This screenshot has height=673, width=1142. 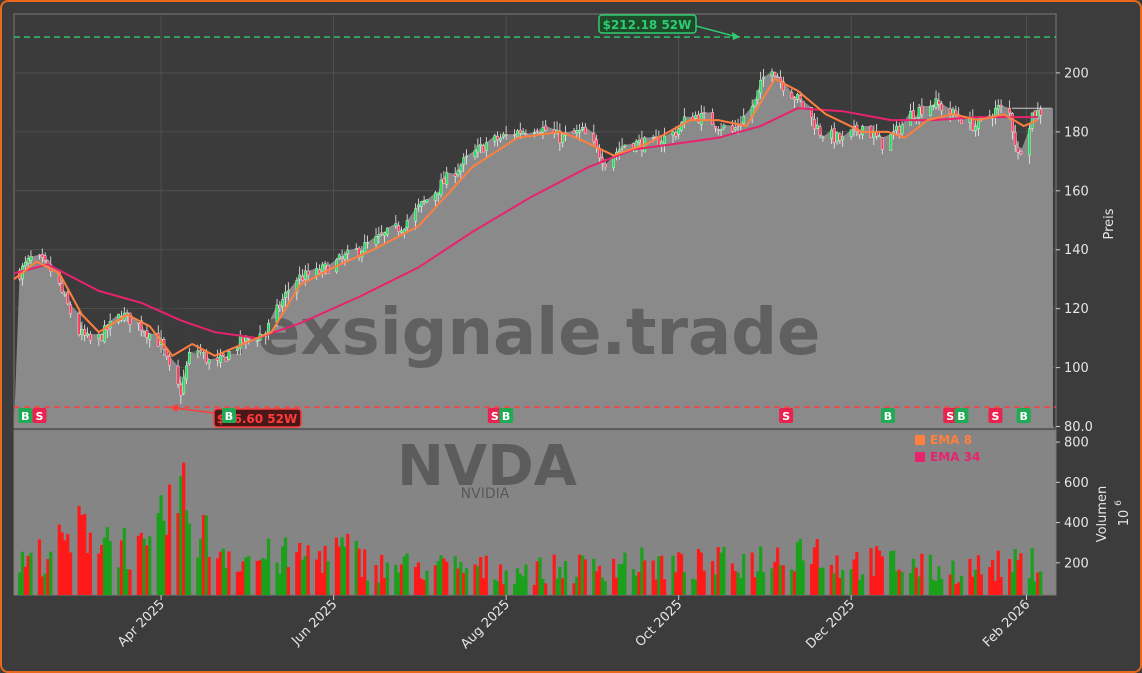 I want to click on signal-marker-sell: S, so click(x=950, y=415).